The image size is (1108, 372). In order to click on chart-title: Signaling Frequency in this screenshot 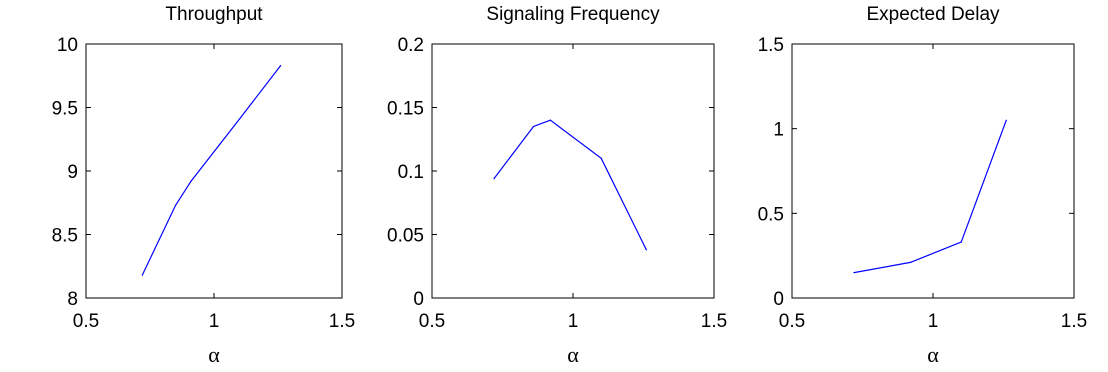, I will do `click(573, 14)`.